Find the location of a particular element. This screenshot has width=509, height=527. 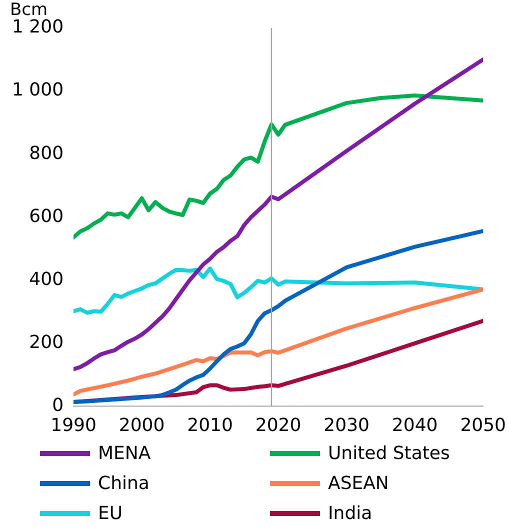

y-tick-label: 800 is located at coordinates (46, 153).